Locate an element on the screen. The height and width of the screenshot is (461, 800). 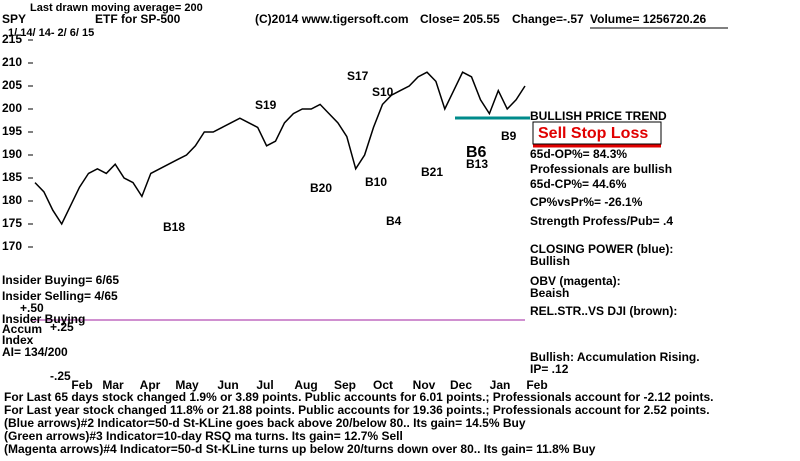
right-note: Strength Profess/Pub= .4 is located at coordinates (601, 221).